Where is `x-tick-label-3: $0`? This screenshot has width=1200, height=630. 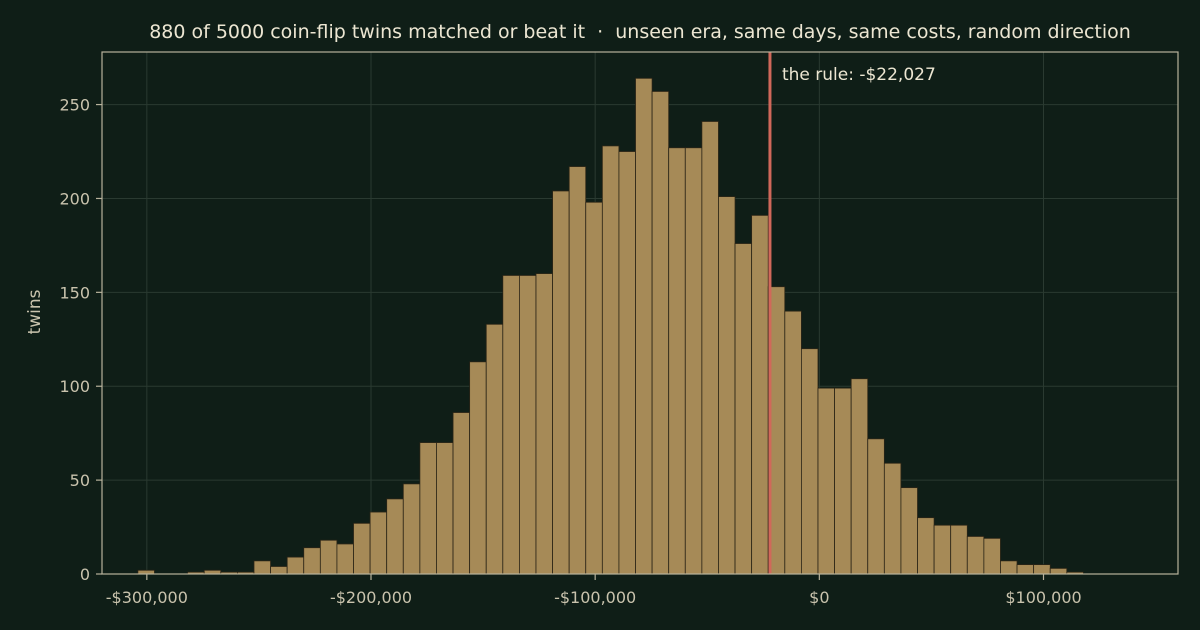 x-tick-label-3: $0 is located at coordinates (819, 597).